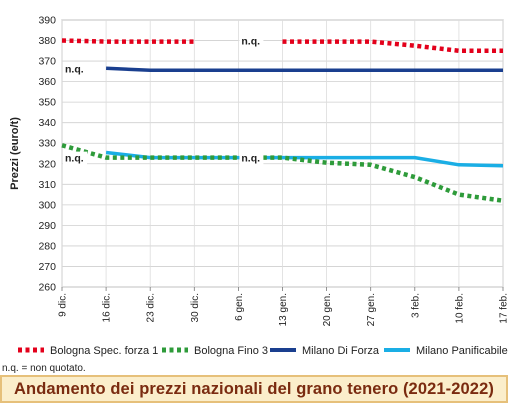 The width and height of the screenshot is (512, 409). What do you see at coordinates (283, 309) in the screenshot?
I see `x-tick-label: 13 gen.` at bounding box center [283, 309].